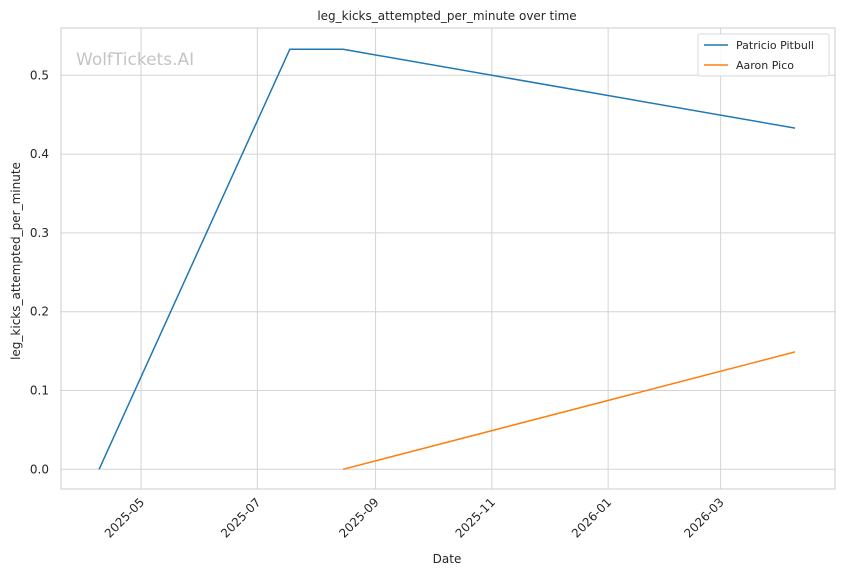 The width and height of the screenshot is (844, 575). Describe the element at coordinates (358, 517) in the screenshot. I see `x-tick-label: 2025-09` at that location.